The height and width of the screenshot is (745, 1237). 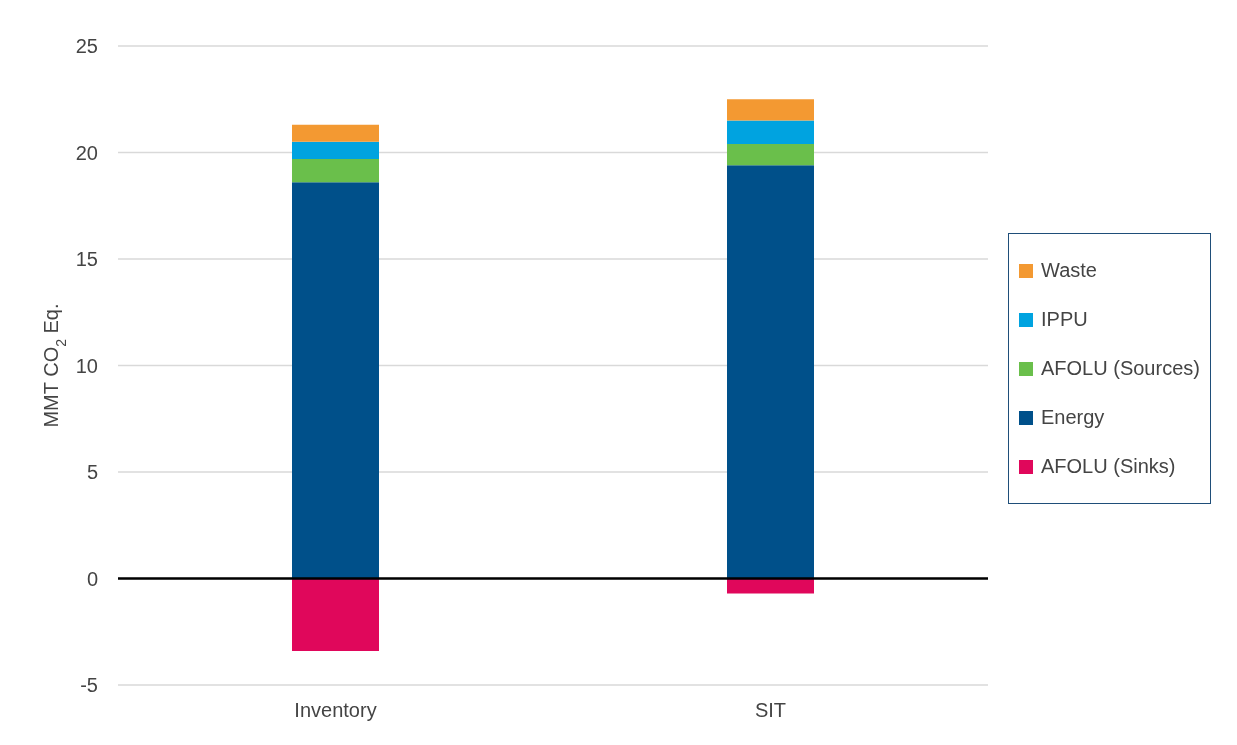 I want to click on legend-label: Energy, so click(x=1073, y=417).